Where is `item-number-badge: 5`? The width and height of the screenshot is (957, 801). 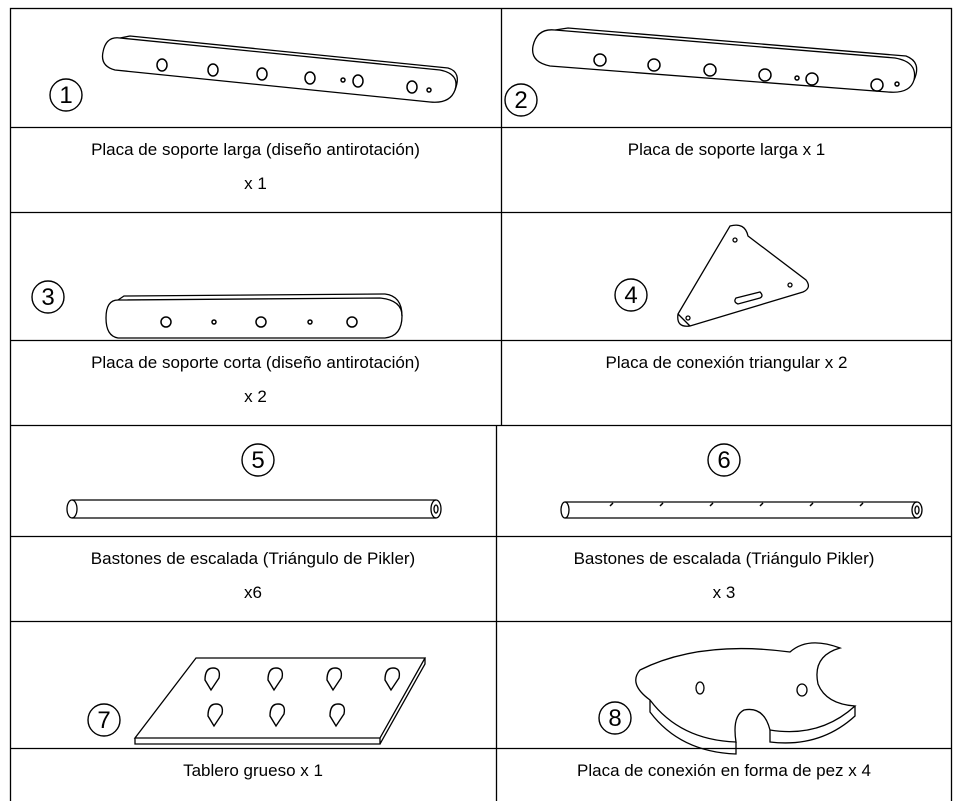
item-number-badge: 5 is located at coordinates (258, 460).